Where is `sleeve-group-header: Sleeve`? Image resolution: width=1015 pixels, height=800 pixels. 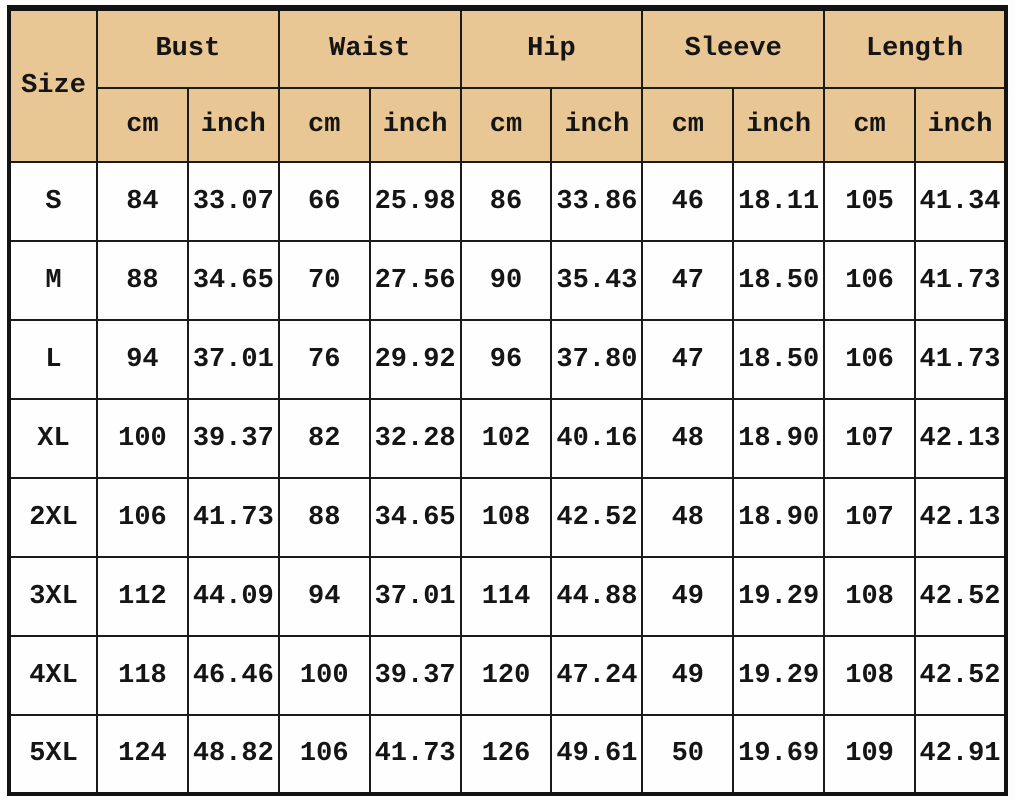 sleeve-group-header: Sleeve is located at coordinates (733, 48).